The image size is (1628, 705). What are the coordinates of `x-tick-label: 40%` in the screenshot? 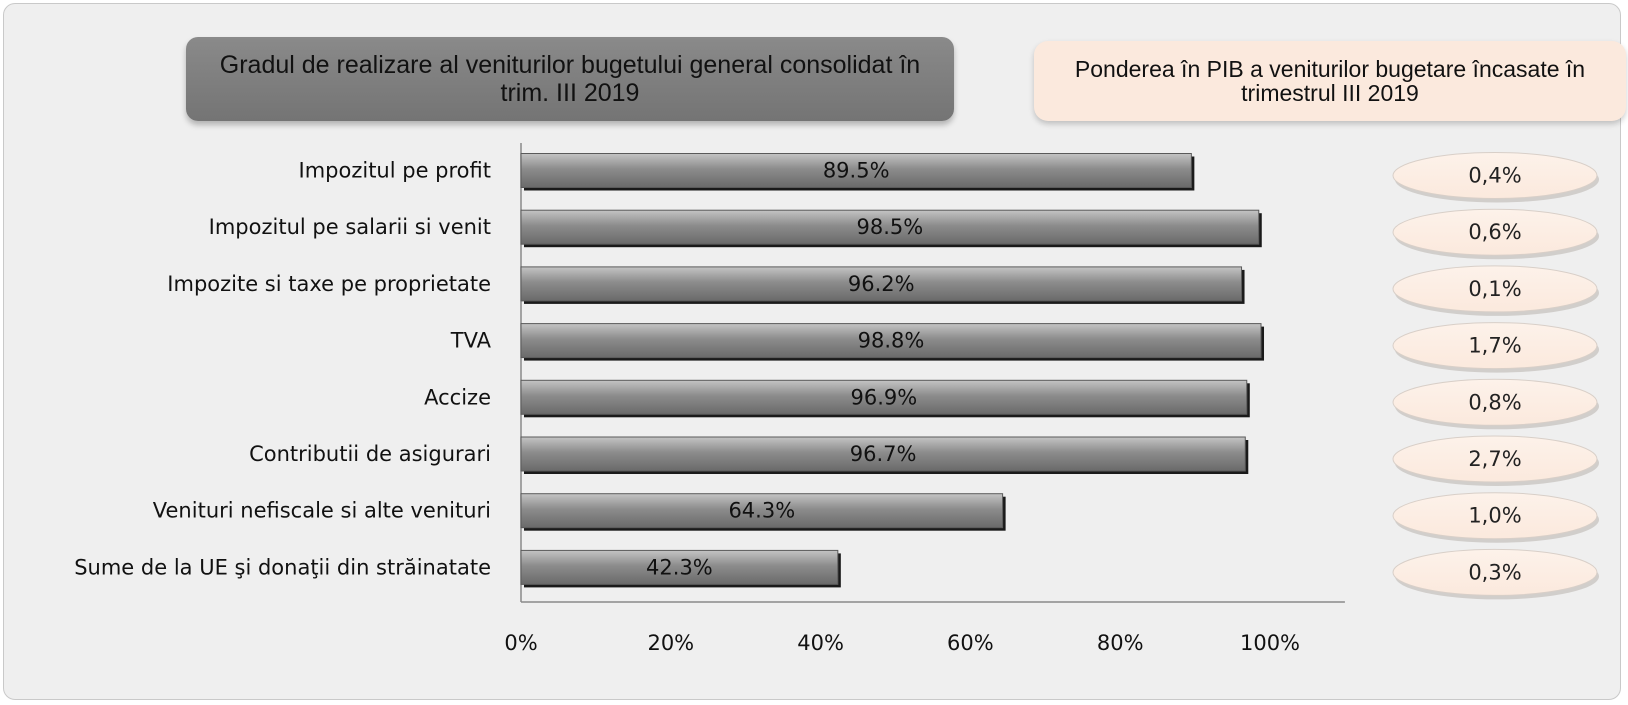 It's located at (820, 643).